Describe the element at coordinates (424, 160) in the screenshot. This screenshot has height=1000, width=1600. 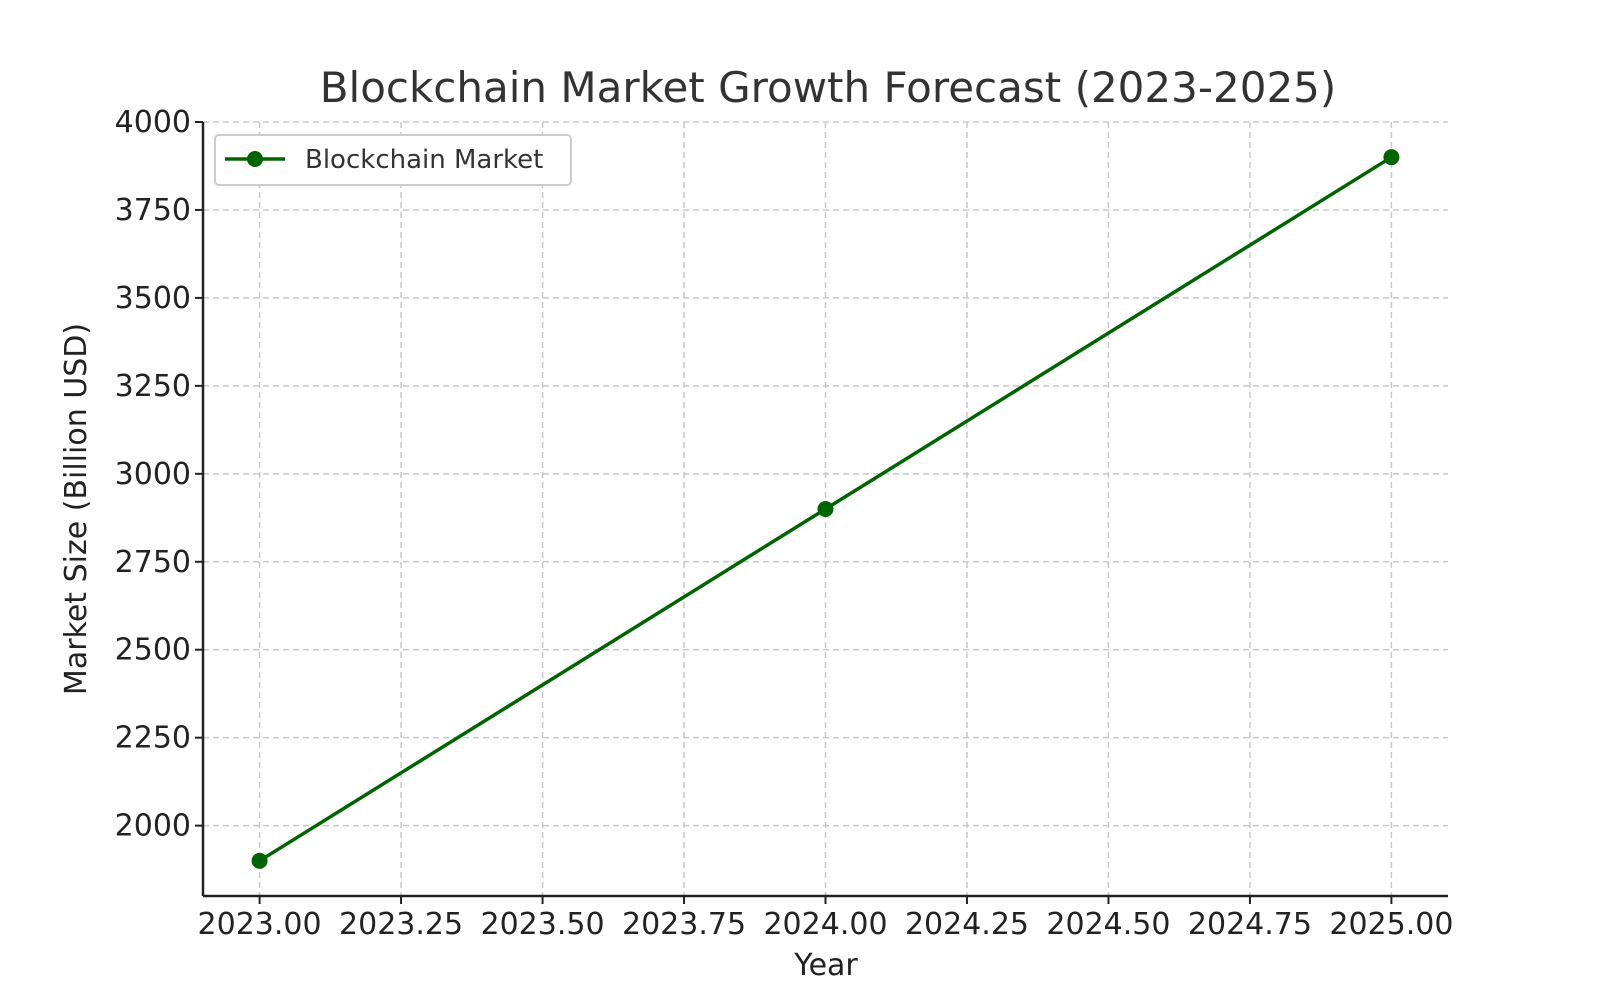
I see `legend-label: Blockchain Market` at that location.